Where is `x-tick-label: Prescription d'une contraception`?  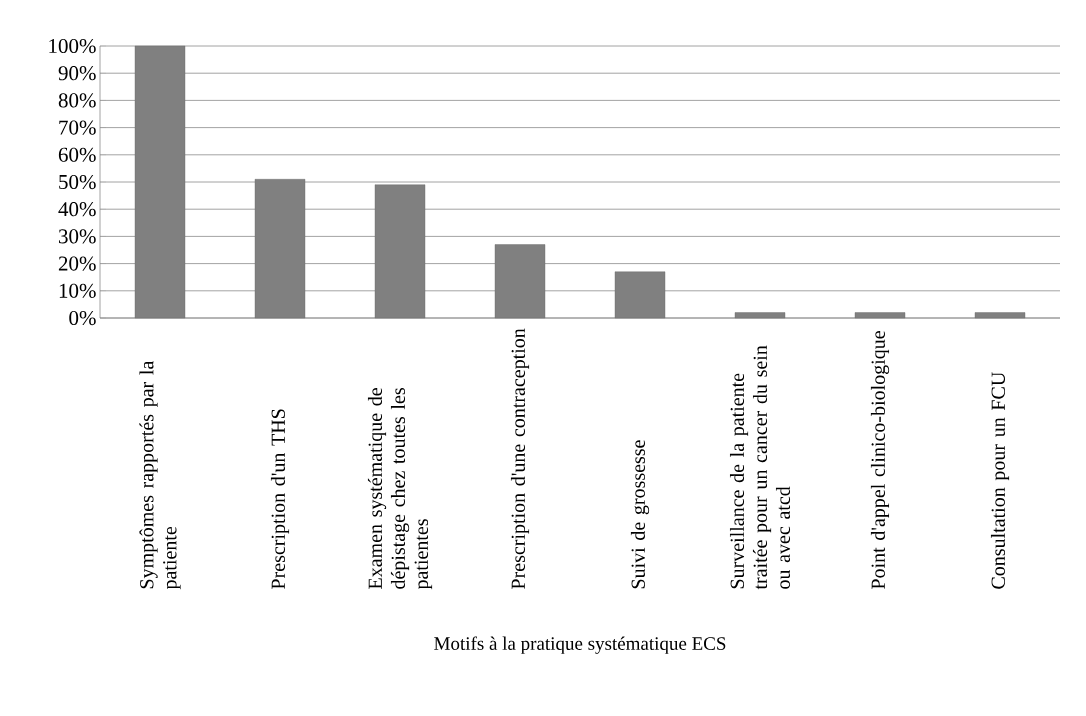
x-tick-label: Prescription d'une contraception is located at coordinates (520, 458).